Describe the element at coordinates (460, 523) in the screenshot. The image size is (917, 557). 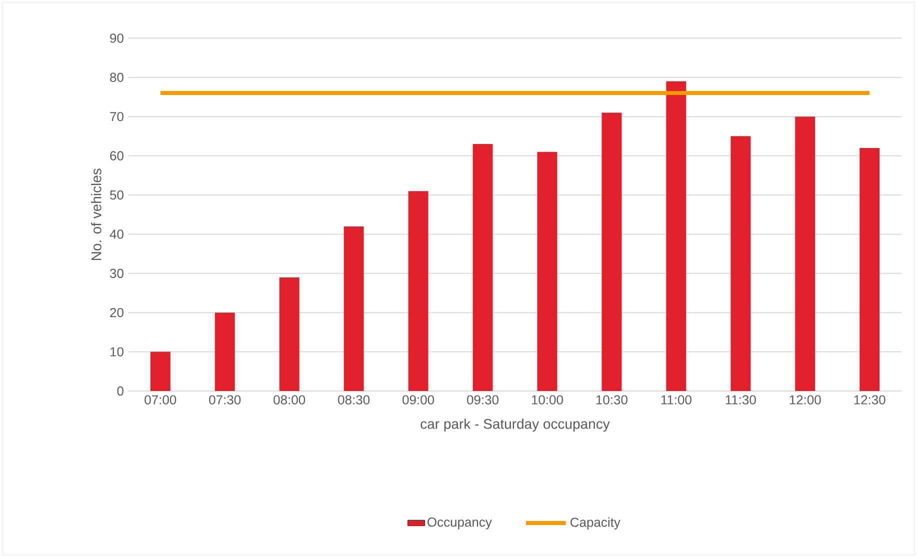
I see `legend-label: Occupancy` at that location.